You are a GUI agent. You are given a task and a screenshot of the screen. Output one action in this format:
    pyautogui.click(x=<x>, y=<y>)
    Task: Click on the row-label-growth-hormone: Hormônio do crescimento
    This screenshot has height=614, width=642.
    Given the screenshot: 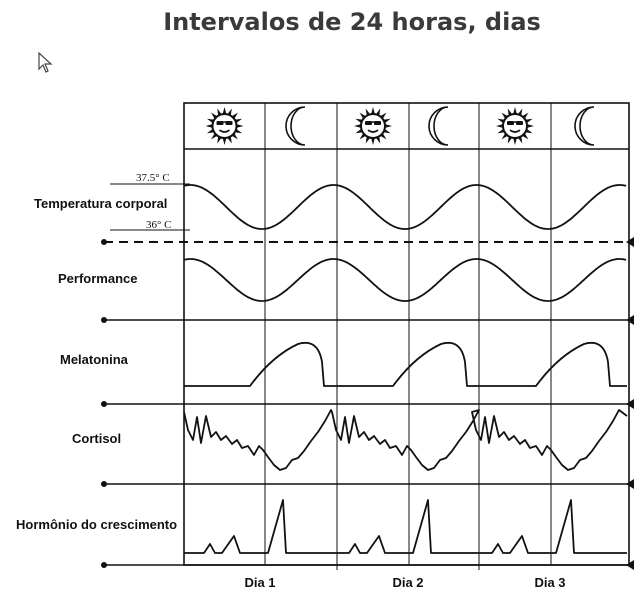 What is the action you would take?
    pyautogui.click(x=96, y=524)
    